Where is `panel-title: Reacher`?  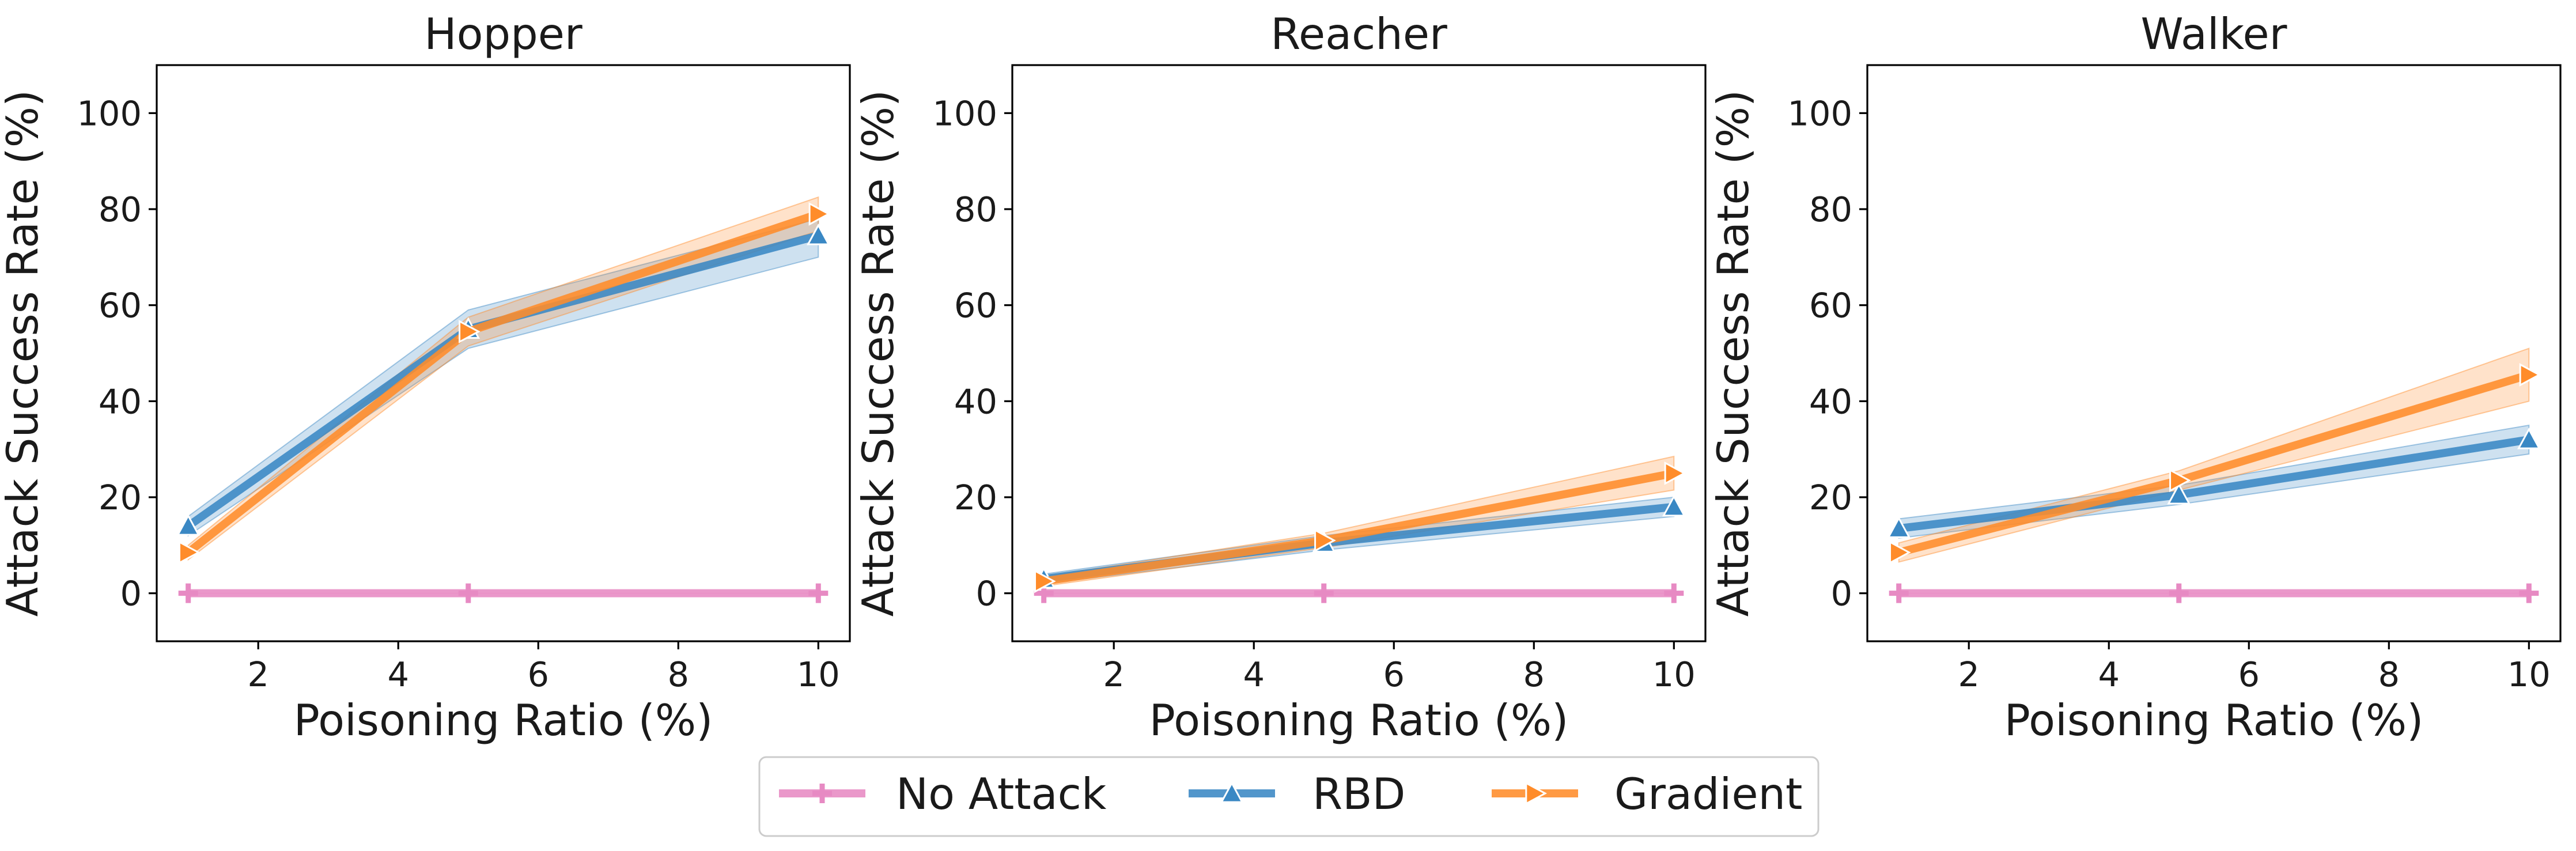 panel-title: Reacher is located at coordinates (1358, 34).